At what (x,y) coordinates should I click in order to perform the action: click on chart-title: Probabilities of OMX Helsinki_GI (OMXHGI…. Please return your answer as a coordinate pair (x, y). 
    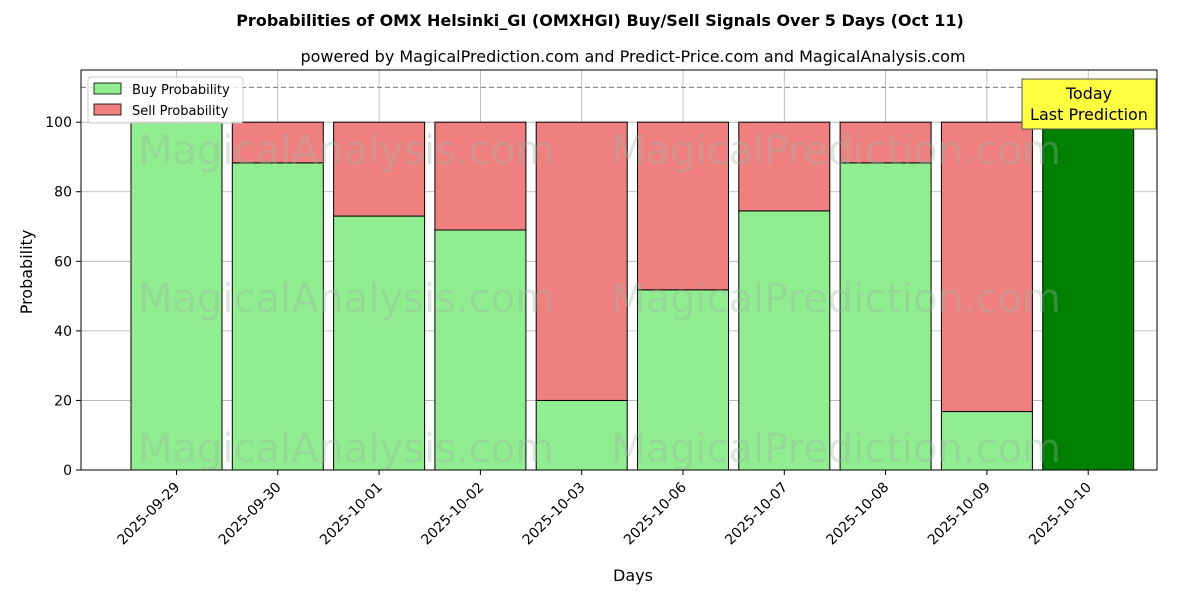
    Looking at the image, I should click on (600, 20).